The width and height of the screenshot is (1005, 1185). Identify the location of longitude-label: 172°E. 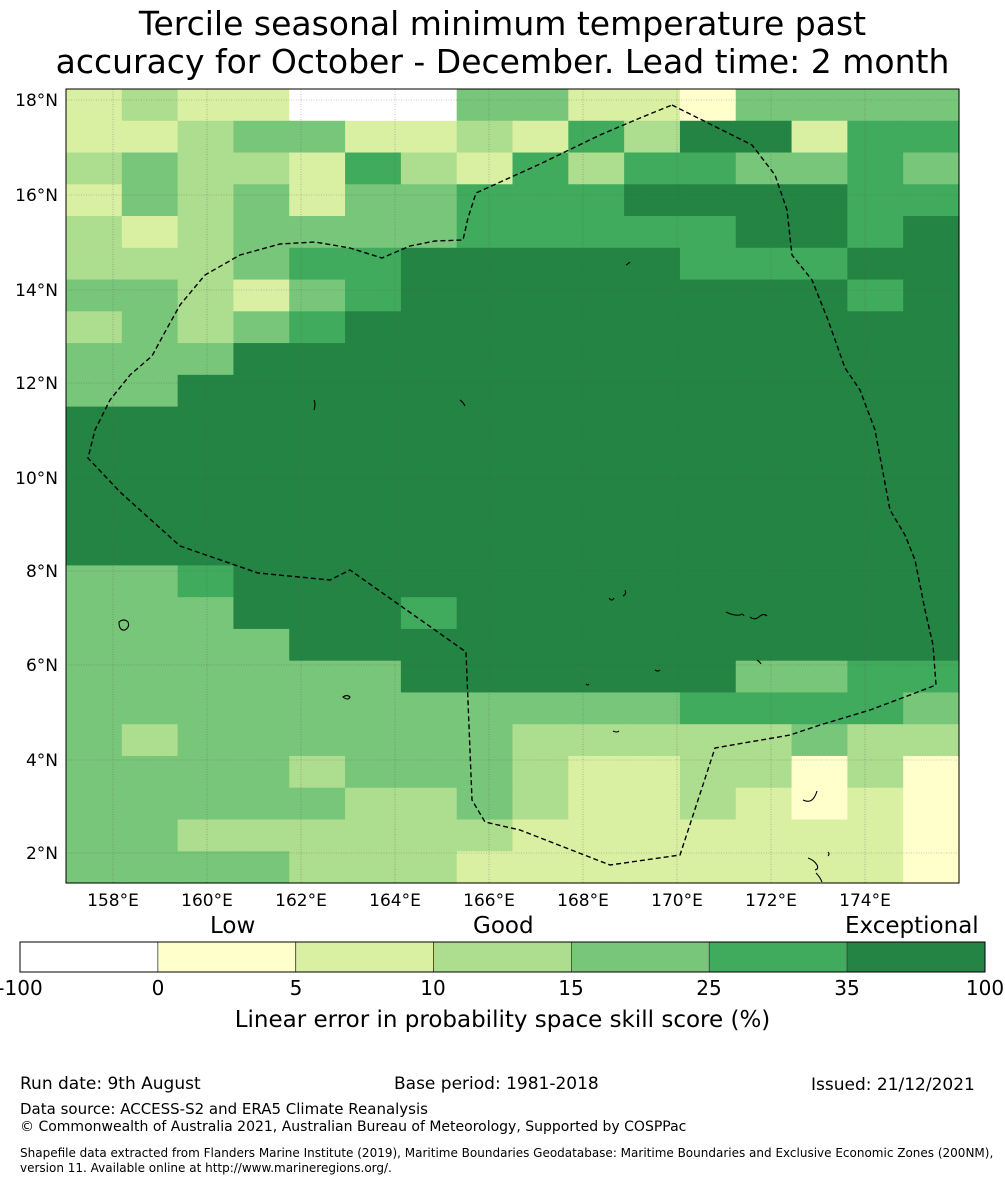
(771, 901).